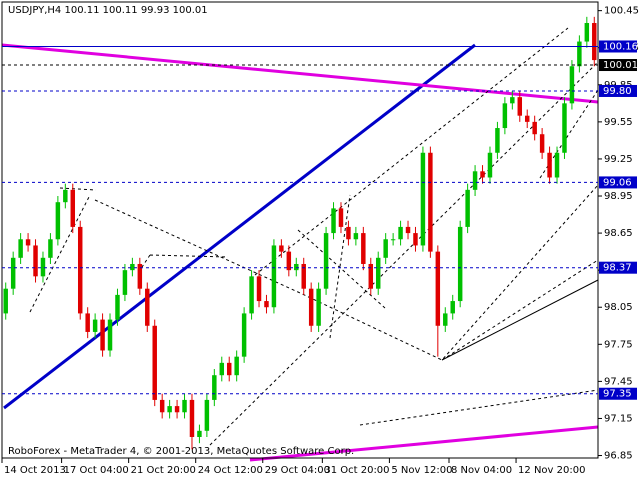 The height and width of the screenshot is (480, 640). Describe the element at coordinates (108, 10) in the screenshot. I see `chart-title: USDJPY,H4 100.11 100.11 99.93 100.01` at that location.